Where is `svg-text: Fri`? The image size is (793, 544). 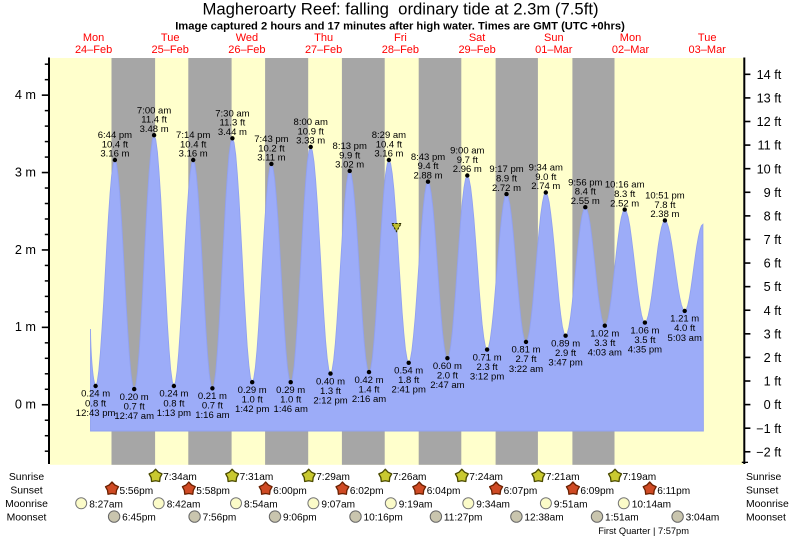
svg-text: Fri is located at coordinates (400, 38).